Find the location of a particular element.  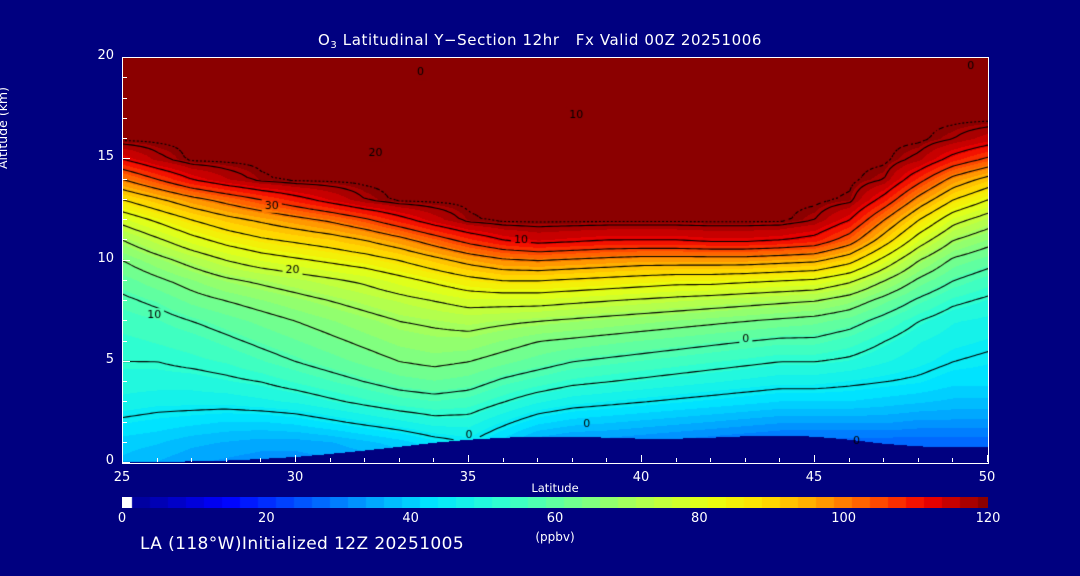

y-axis-label: Altitude (km) is located at coordinates (5, 128).